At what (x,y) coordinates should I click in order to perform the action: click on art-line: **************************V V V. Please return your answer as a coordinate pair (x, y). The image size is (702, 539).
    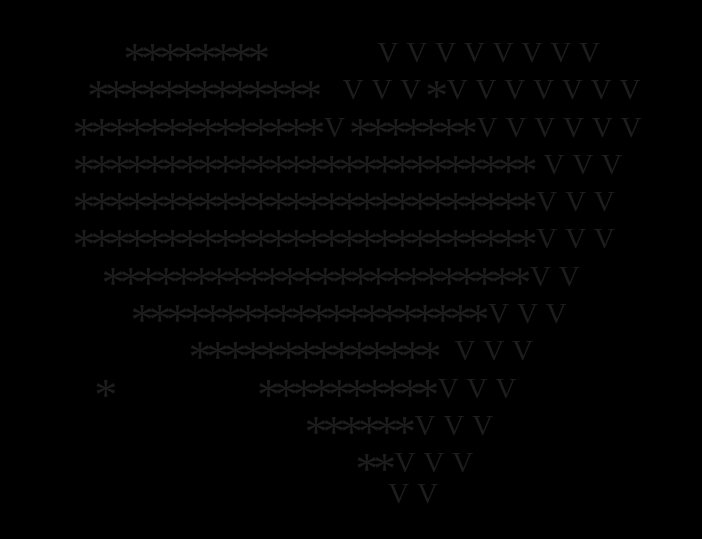
    Looking at the image, I should click on (351, 241).